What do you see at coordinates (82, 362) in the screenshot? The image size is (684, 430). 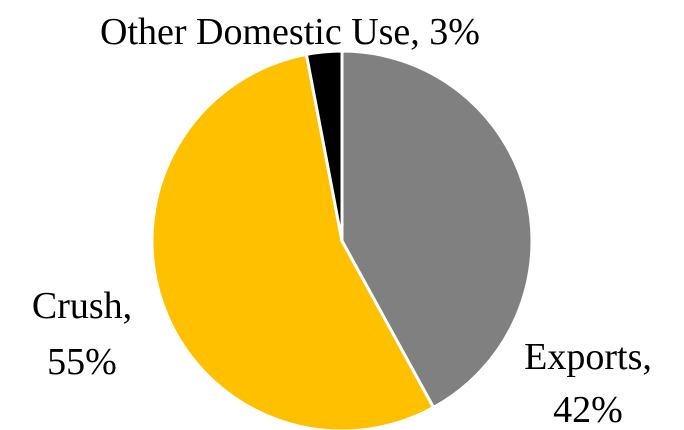 I see `label-crush-value: 55%` at bounding box center [82, 362].